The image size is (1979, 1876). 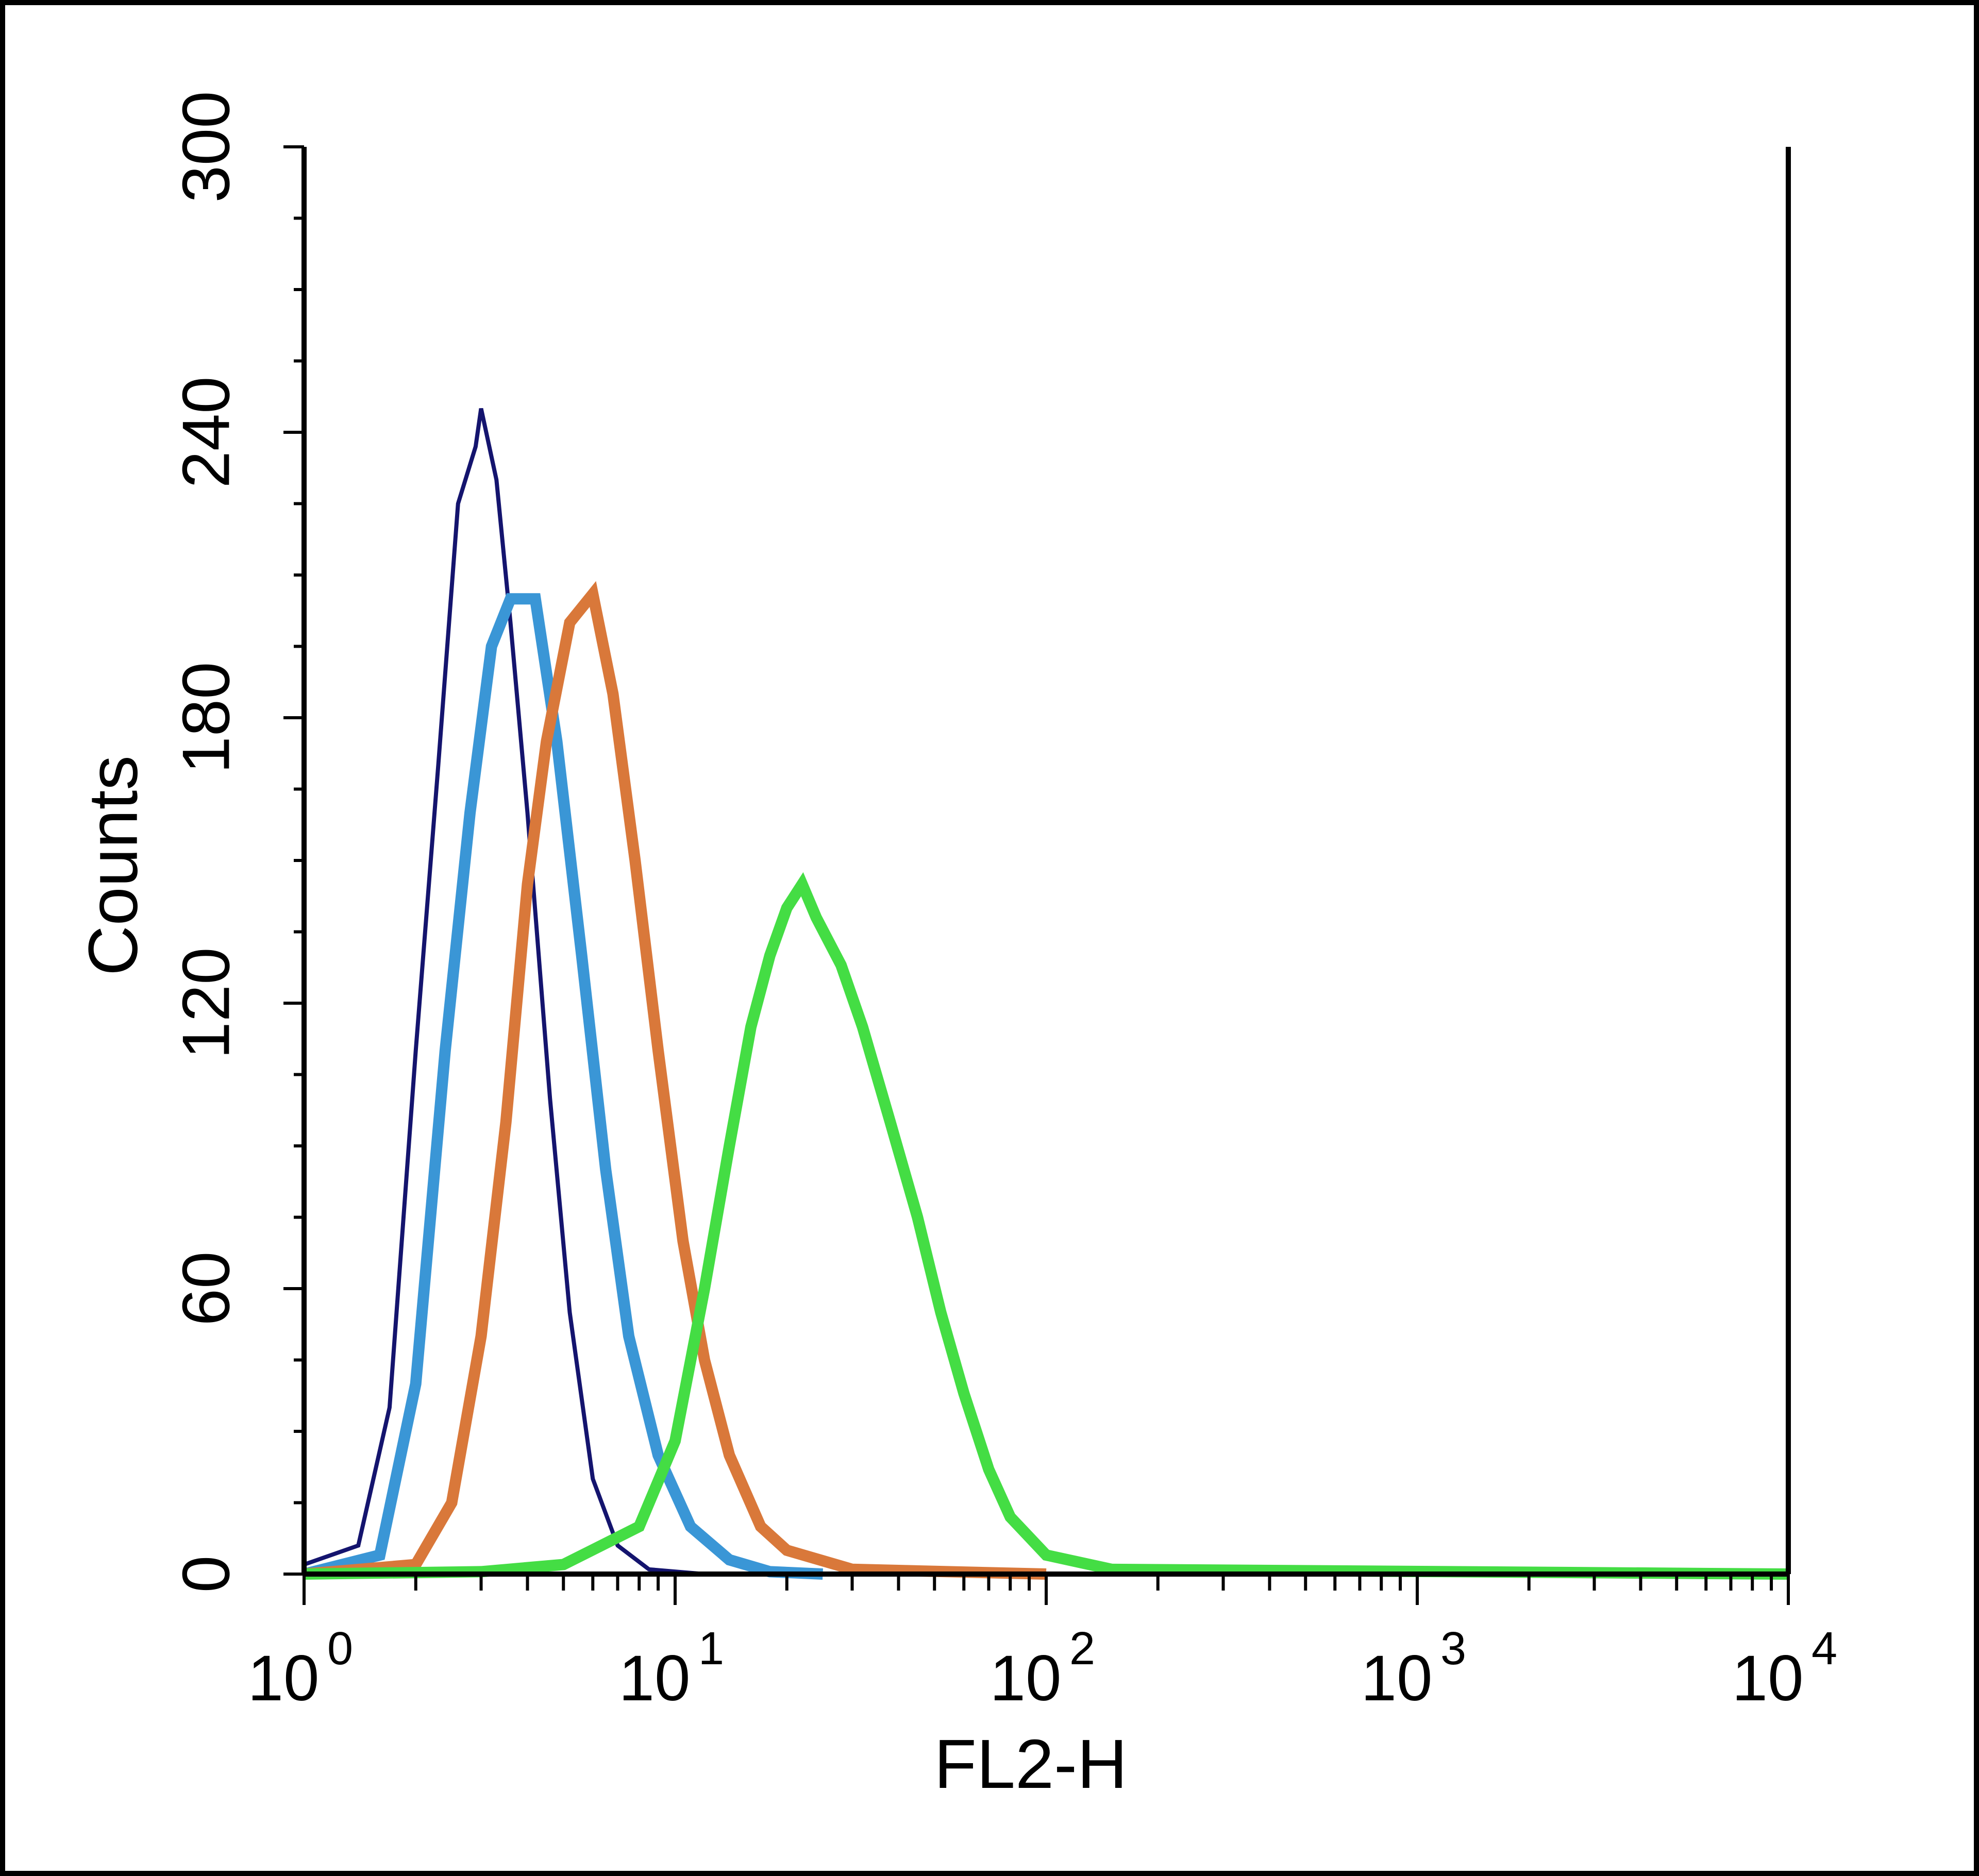 What do you see at coordinates (113, 865) in the screenshot?
I see `y-axis-title: Counts` at bounding box center [113, 865].